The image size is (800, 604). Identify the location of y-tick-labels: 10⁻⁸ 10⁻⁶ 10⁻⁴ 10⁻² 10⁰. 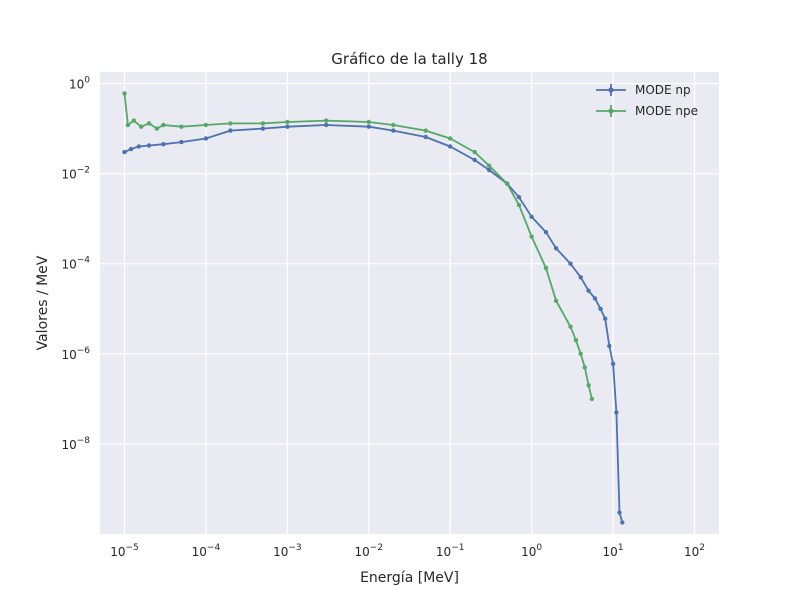
(75, 264).